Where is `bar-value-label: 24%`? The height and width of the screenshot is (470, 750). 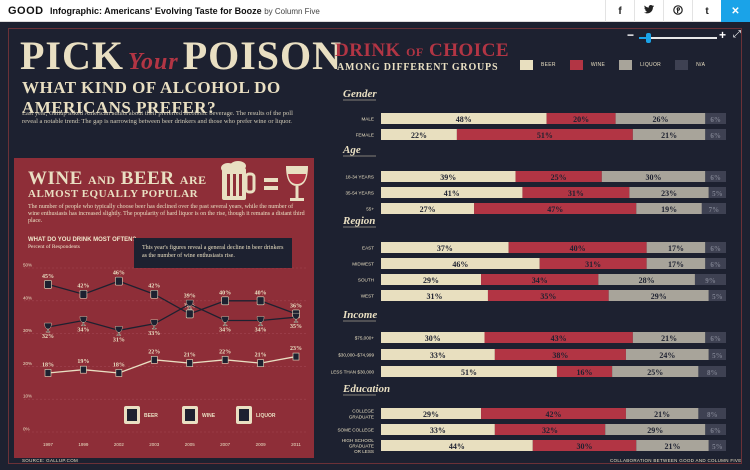
bar-value-label: 24% is located at coordinates (667, 355).